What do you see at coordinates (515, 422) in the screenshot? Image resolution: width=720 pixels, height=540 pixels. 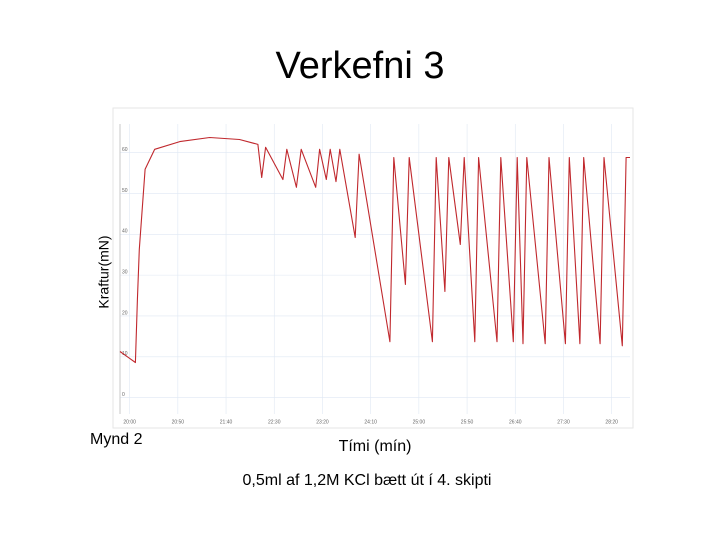 I see `x-tick-label: 26:40` at bounding box center [515, 422].